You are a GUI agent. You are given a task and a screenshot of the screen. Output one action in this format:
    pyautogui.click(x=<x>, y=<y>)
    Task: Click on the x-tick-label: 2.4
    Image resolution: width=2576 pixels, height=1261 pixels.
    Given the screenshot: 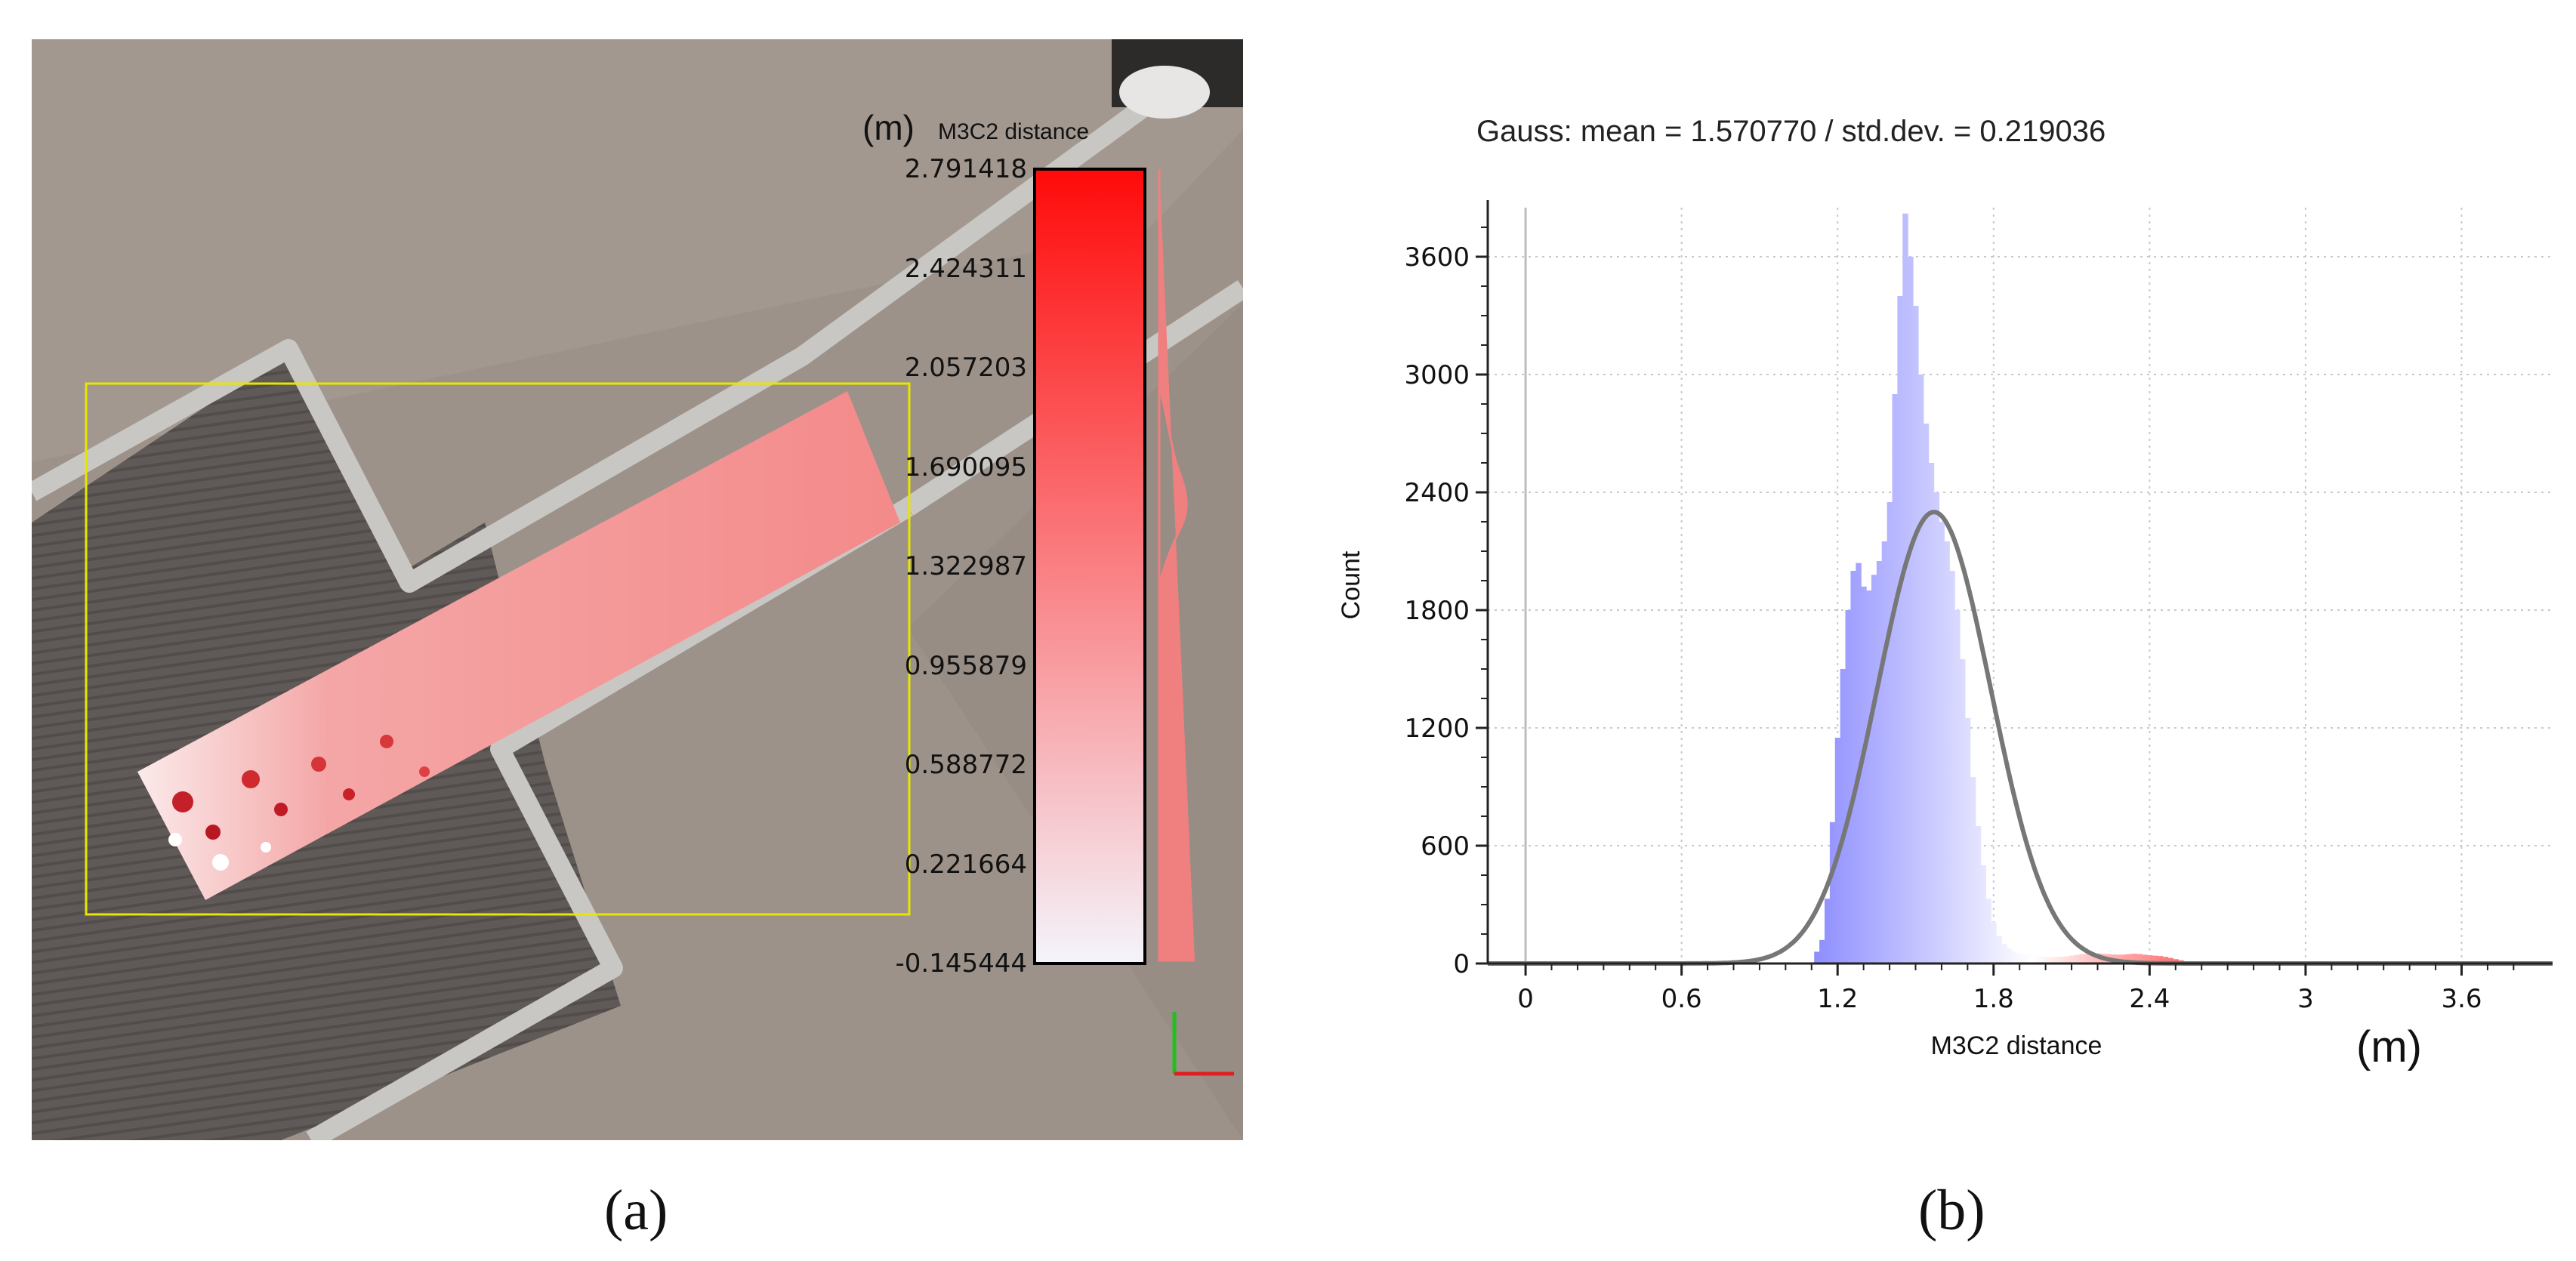 What is the action you would take?
    pyautogui.click(x=2149, y=999)
    